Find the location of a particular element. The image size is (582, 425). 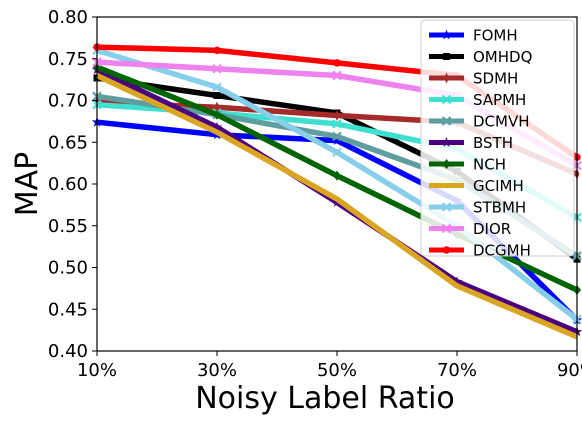

legend-label: SAPMH is located at coordinates (499, 100).